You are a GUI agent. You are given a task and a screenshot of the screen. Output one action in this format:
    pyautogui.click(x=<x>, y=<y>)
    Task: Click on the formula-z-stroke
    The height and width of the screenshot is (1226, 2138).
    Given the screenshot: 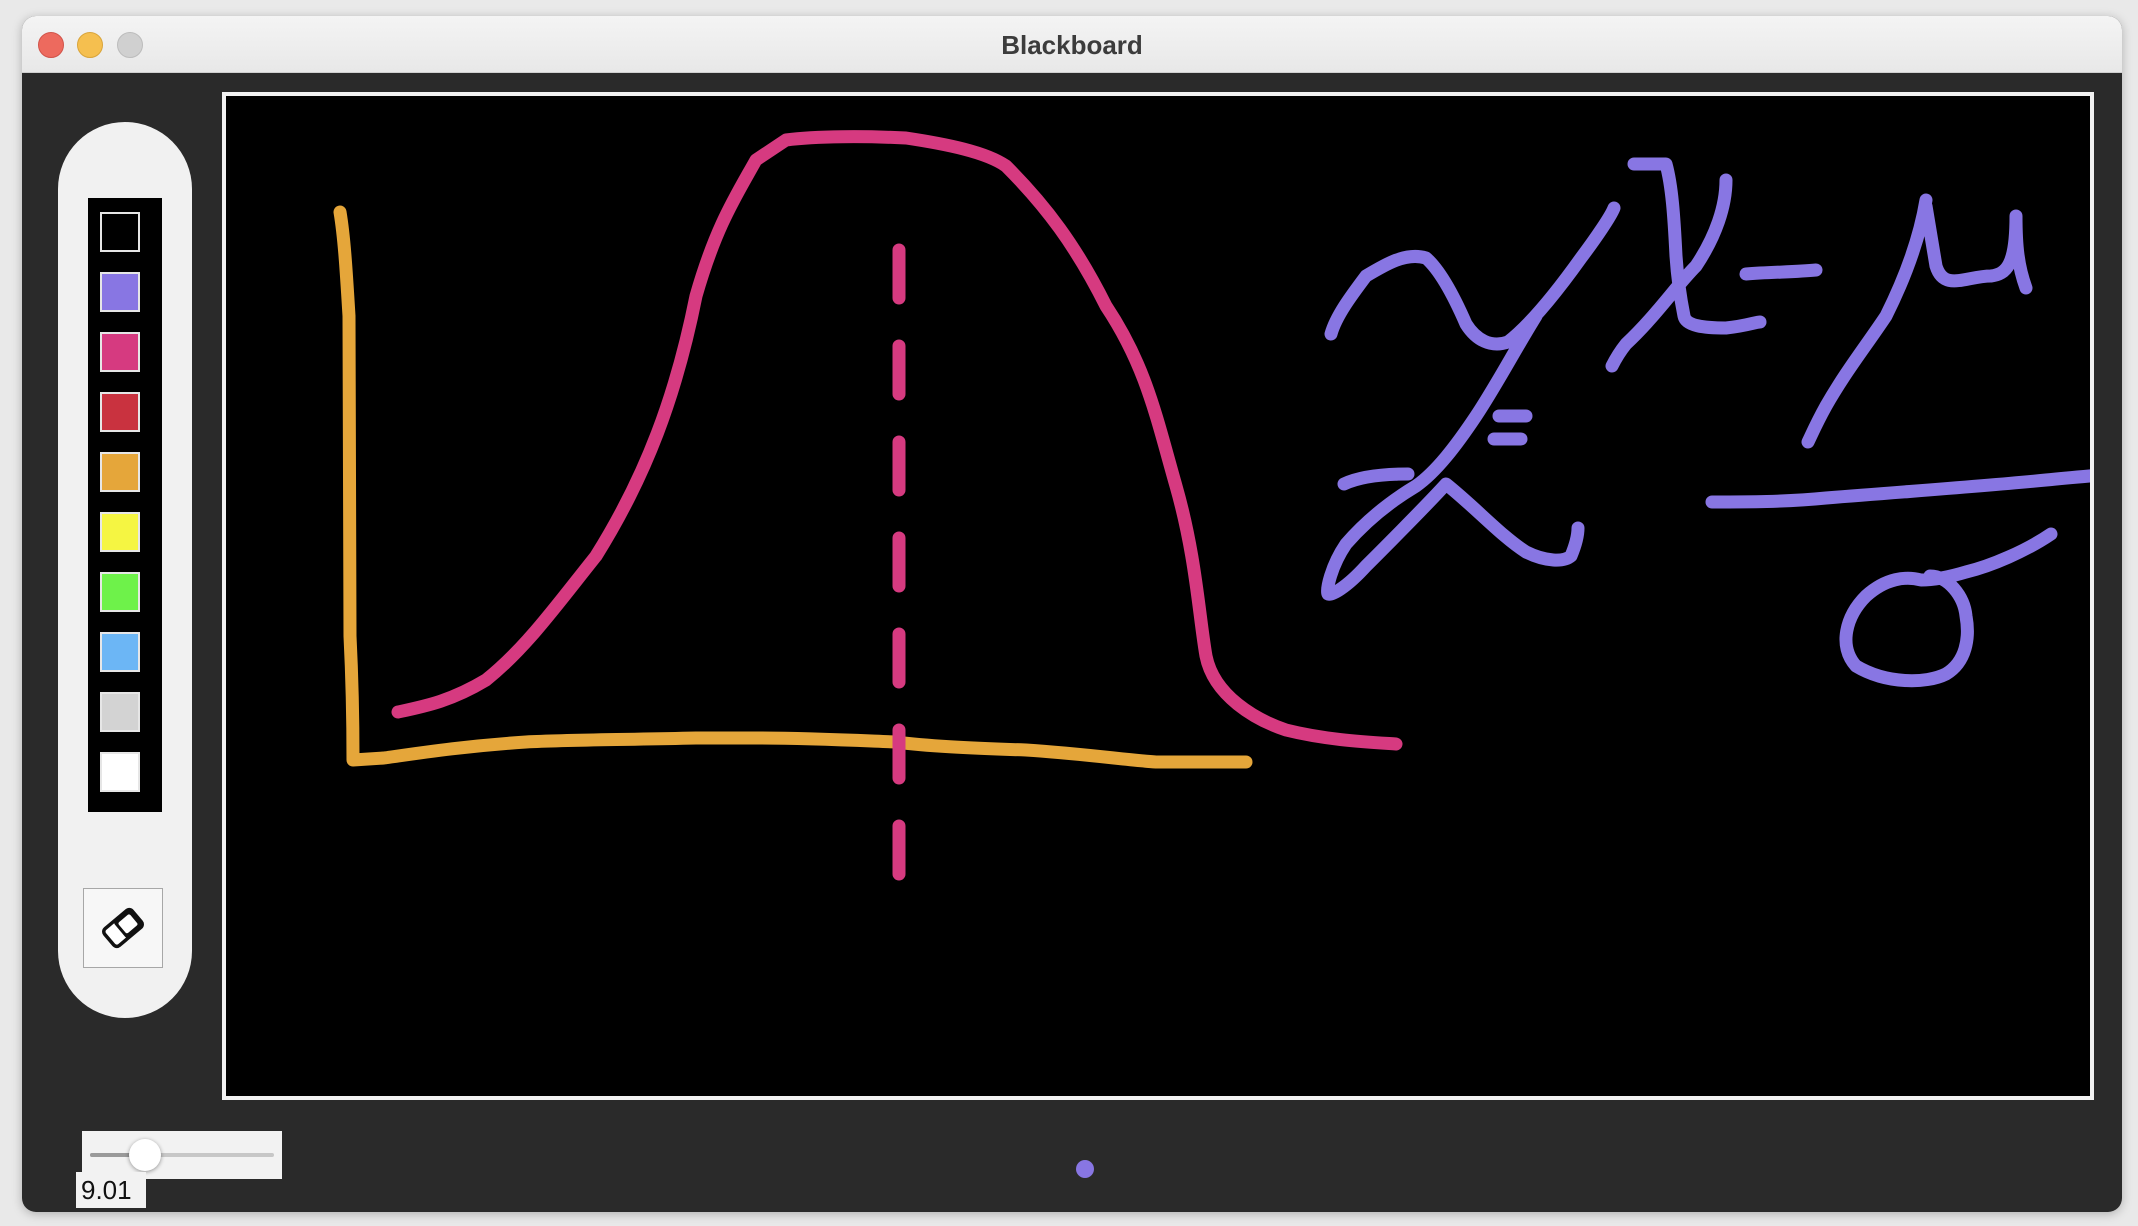 What is the action you would take?
    pyautogui.click(x=1471, y=401)
    